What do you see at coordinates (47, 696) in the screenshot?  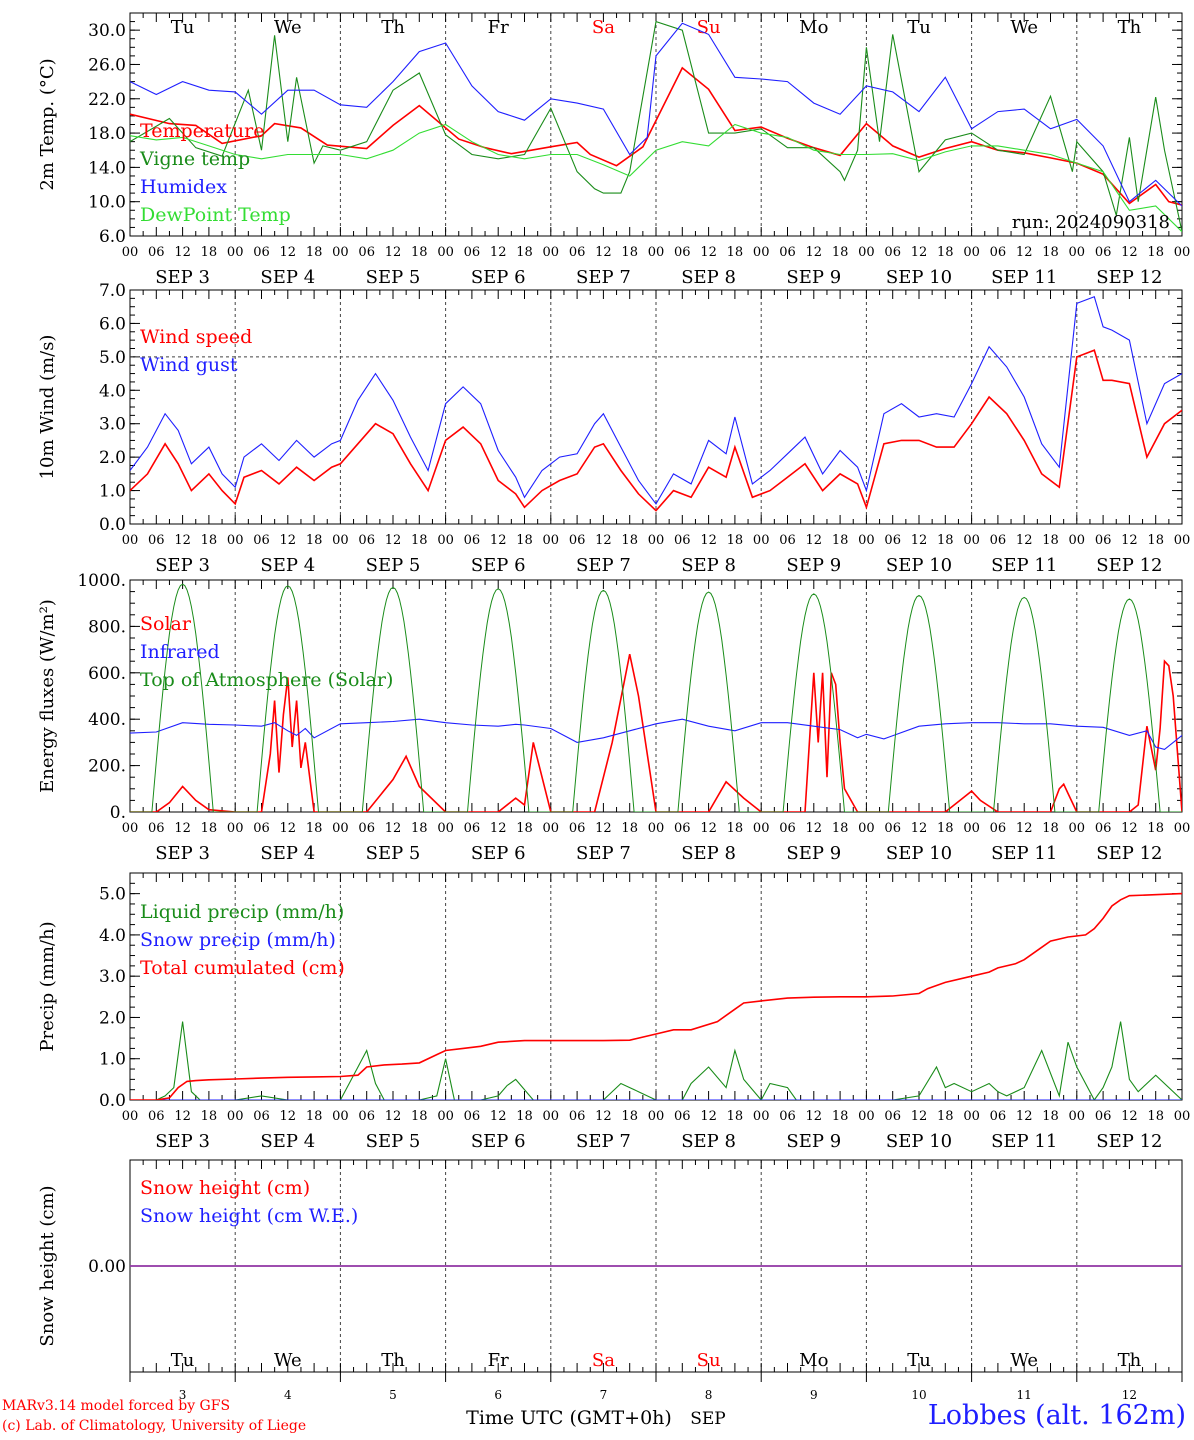 I see `y-axis-label: Energy fluxes (W/m²)` at bounding box center [47, 696].